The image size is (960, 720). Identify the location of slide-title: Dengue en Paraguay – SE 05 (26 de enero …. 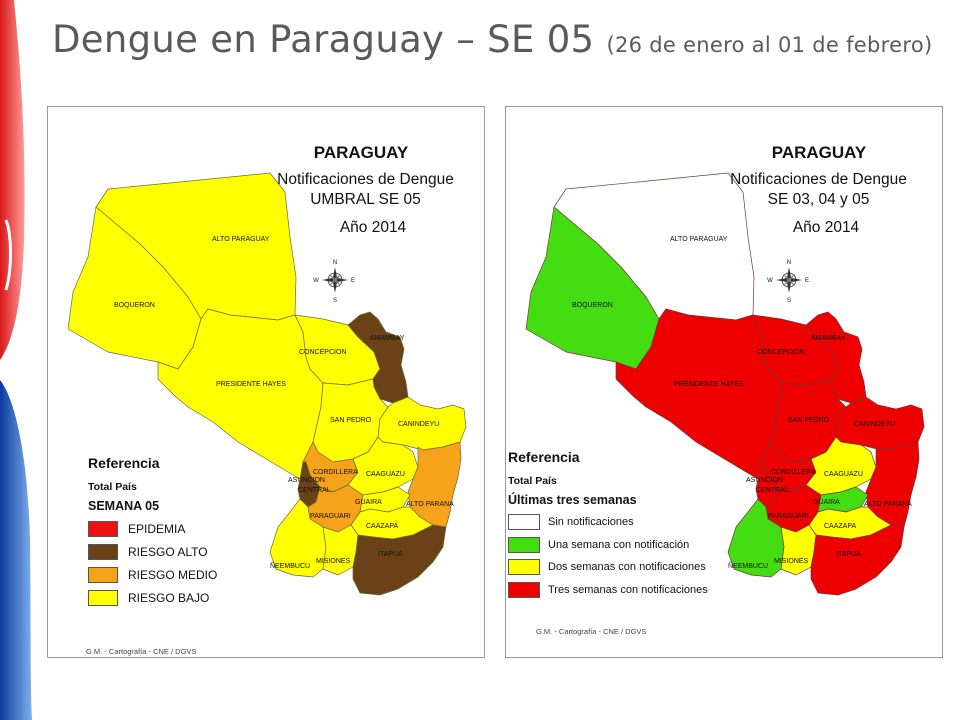
(492, 39).